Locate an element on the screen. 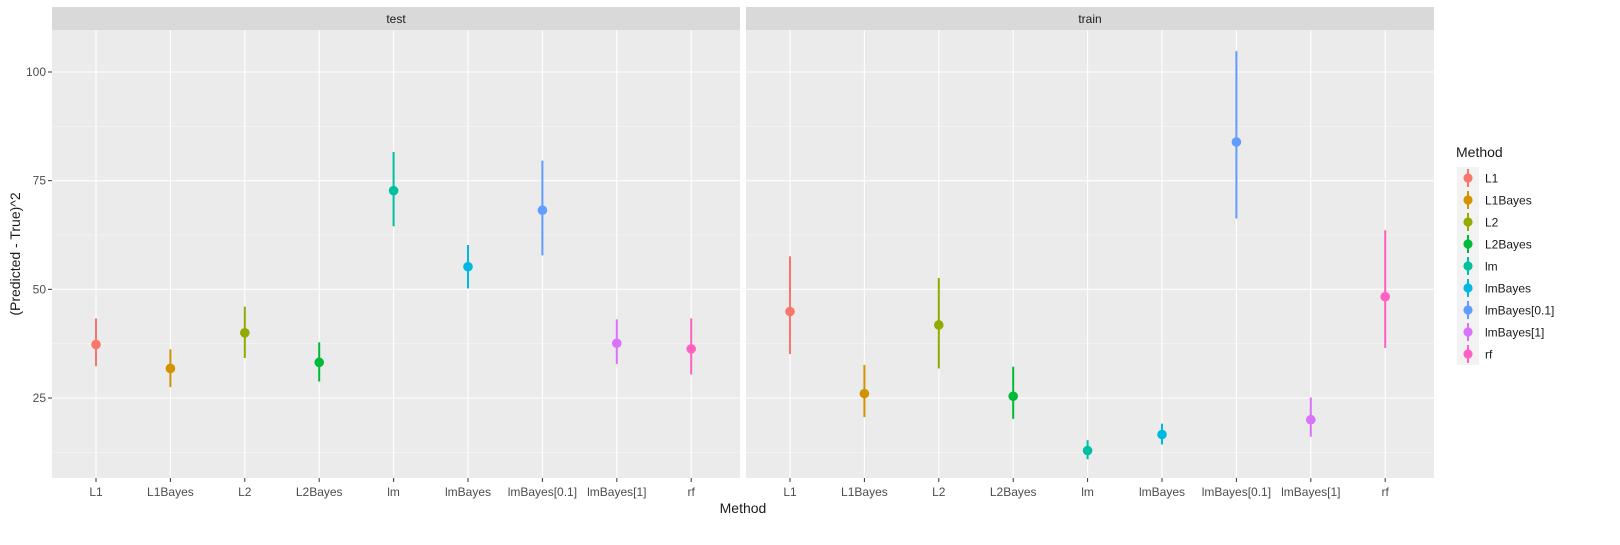 This screenshot has width=1620, height=545. facet-strip-label: train is located at coordinates (1089, 19).